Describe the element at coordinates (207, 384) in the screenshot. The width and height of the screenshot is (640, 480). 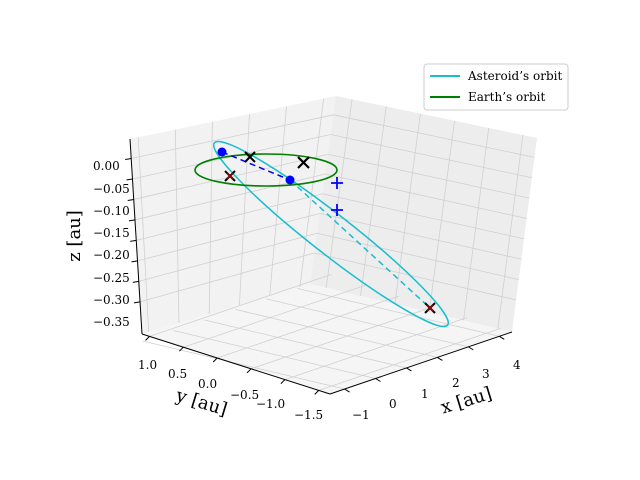
I see `y-tick-label: 0.0` at that location.